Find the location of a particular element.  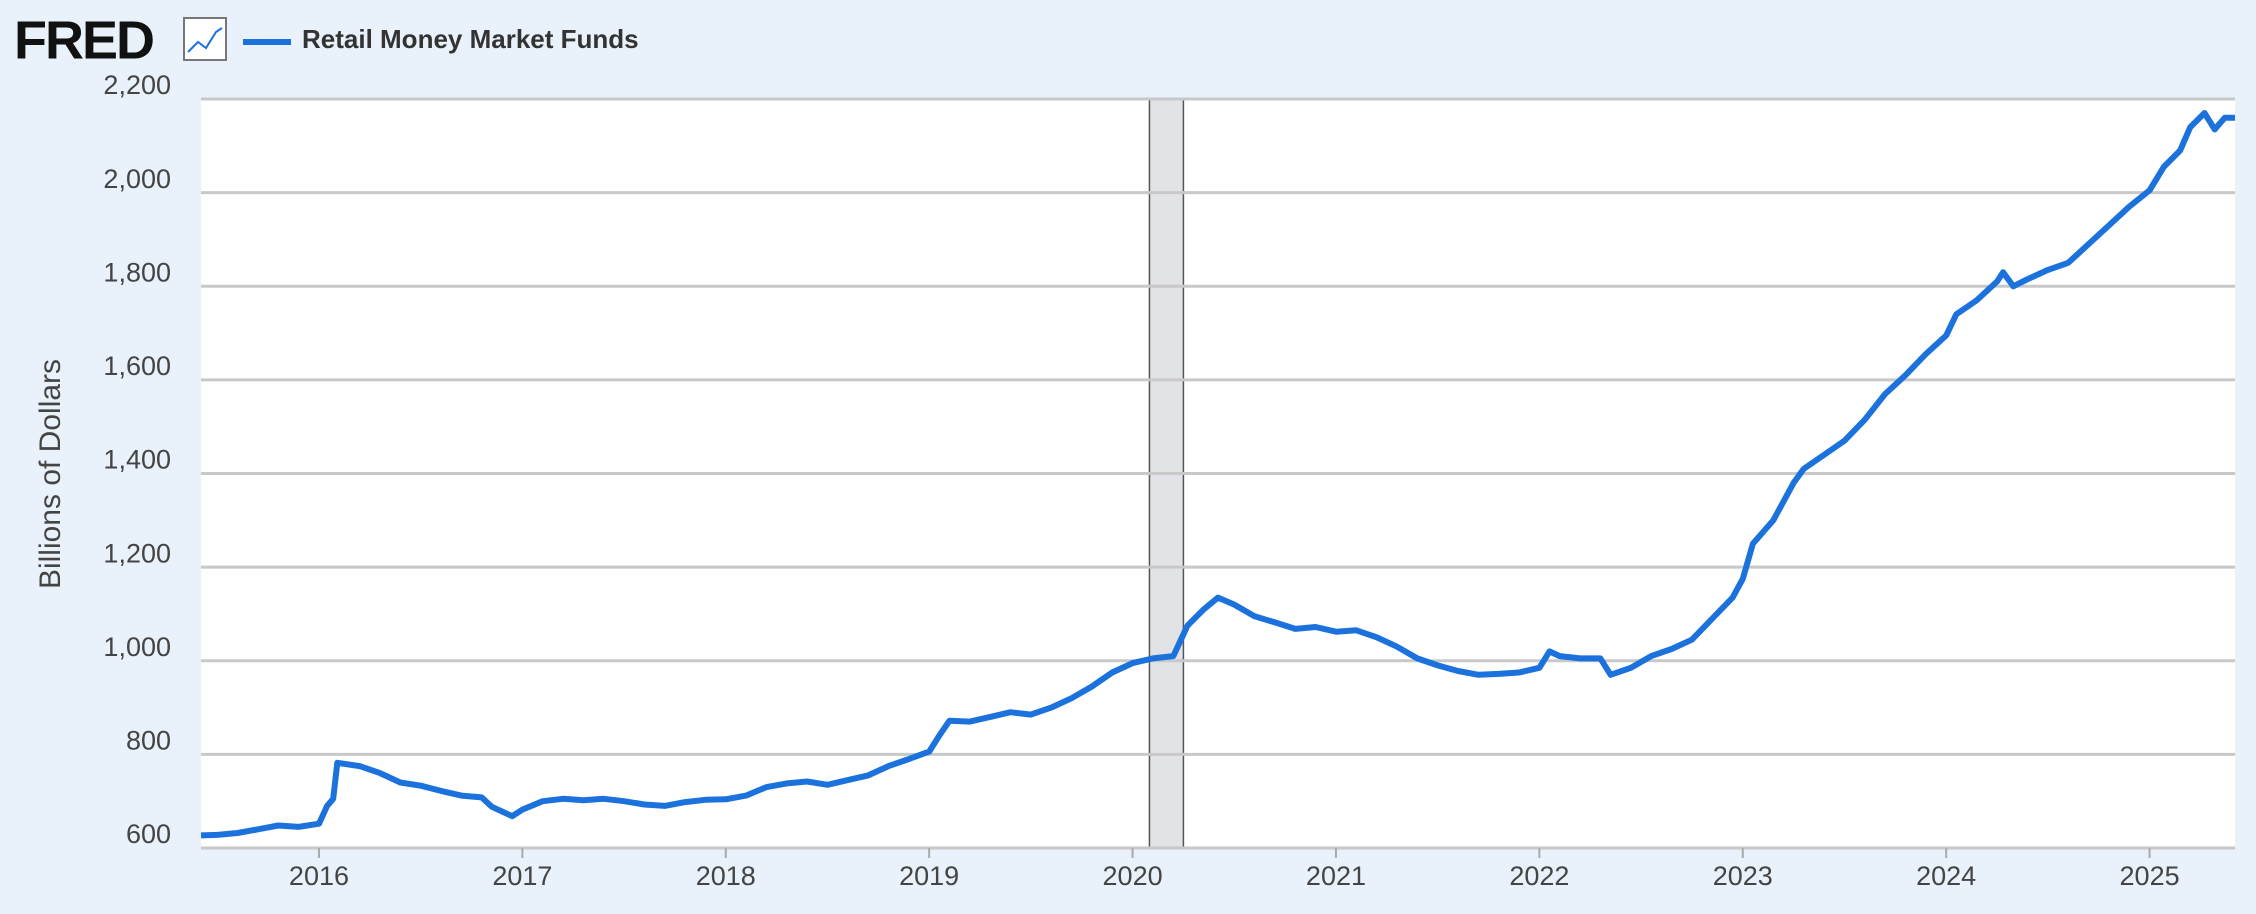

y-tick-label: 1,000 is located at coordinates (137, 647).